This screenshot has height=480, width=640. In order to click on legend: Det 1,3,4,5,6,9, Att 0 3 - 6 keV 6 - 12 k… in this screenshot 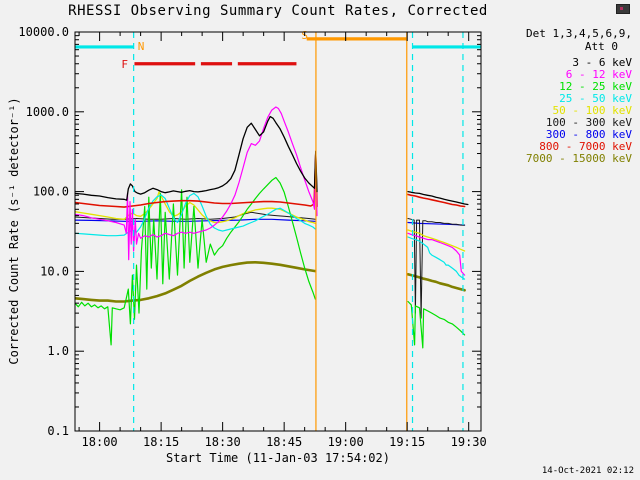, I will do `click(570, 96)`.